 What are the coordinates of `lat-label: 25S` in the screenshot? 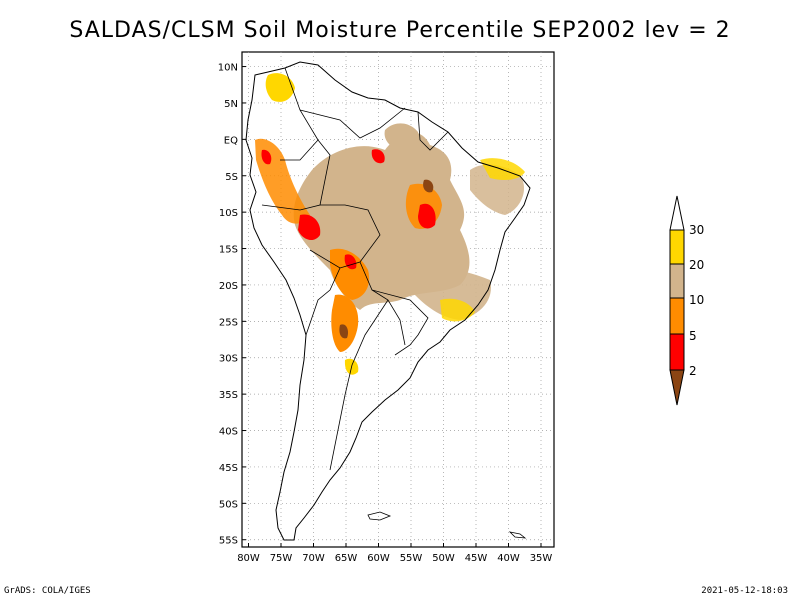 It's located at (228, 322).